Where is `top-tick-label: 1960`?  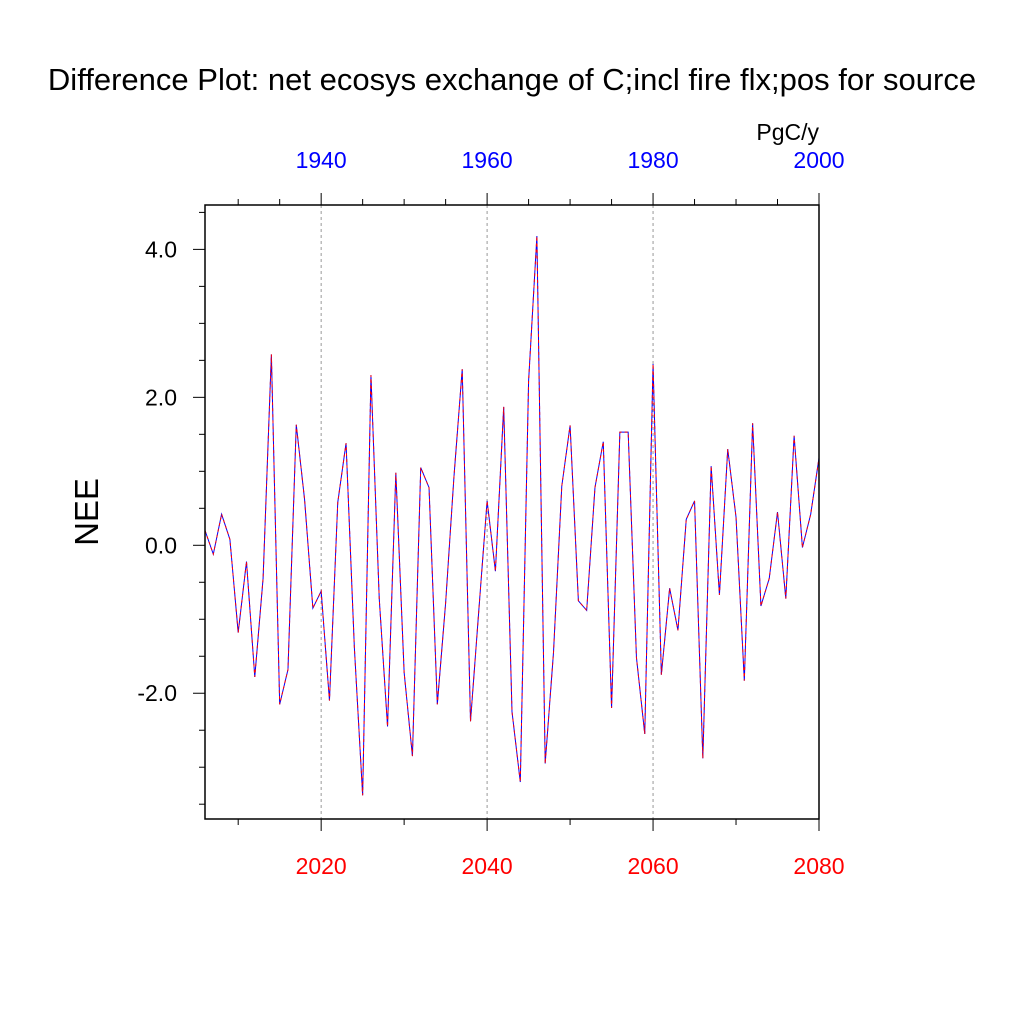 top-tick-label: 1960 is located at coordinates (487, 160).